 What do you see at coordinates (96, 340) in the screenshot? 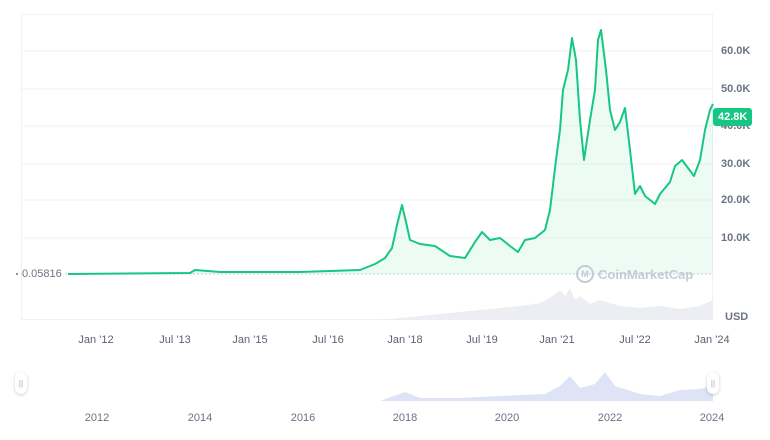
I see `x-tick: Jan '12` at bounding box center [96, 340].